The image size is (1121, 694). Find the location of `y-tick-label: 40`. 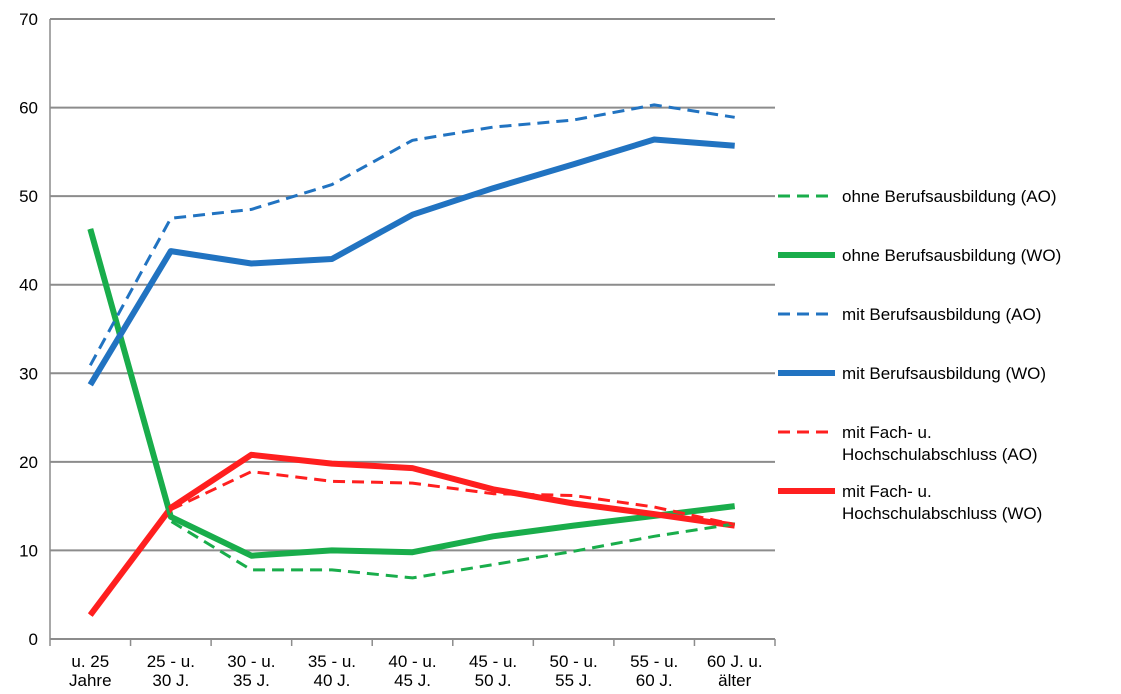

y-tick-label: 40 is located at coordinates (28, 285).